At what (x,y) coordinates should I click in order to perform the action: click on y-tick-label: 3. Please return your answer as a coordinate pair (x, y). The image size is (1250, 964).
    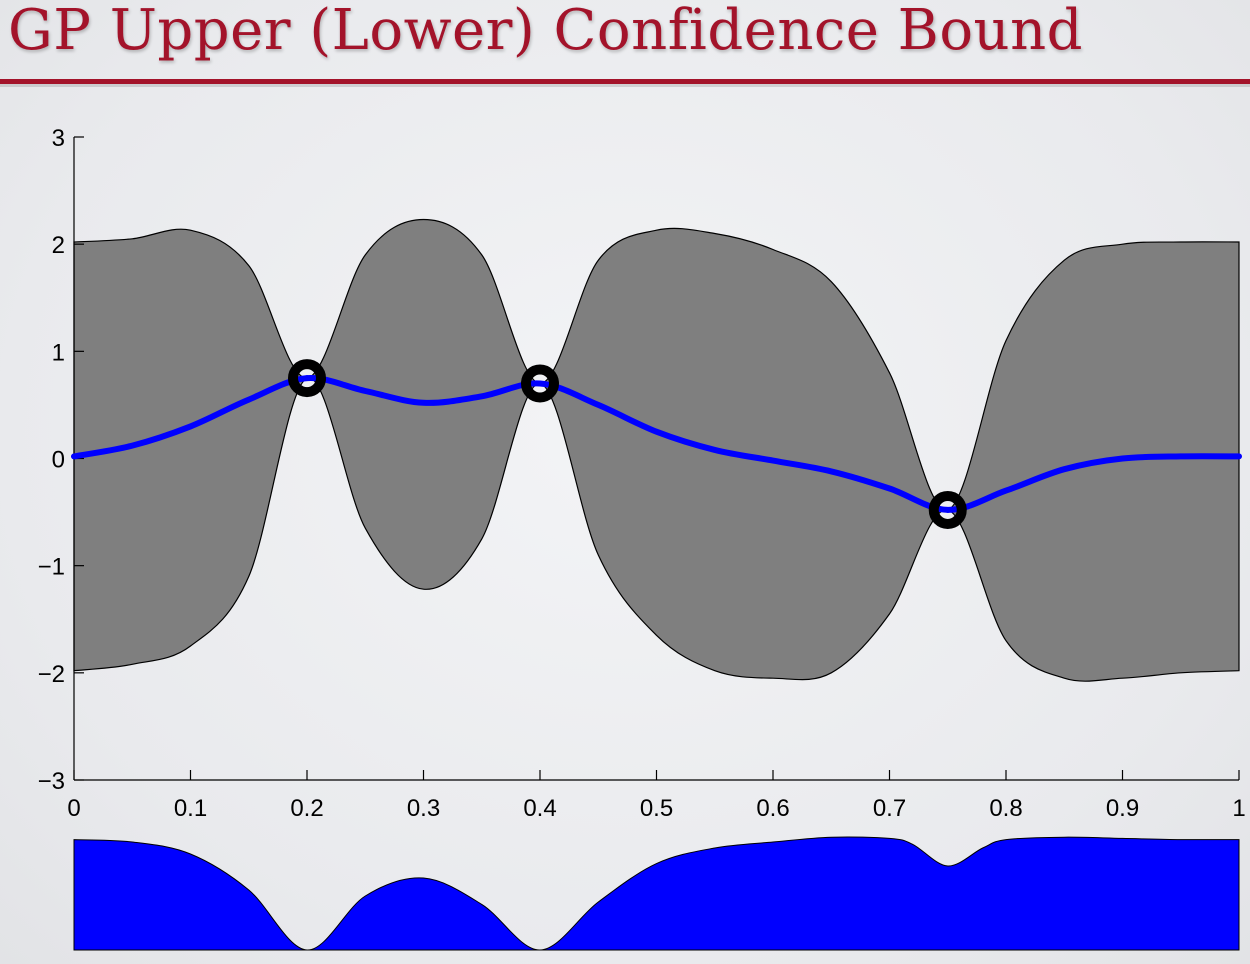
    Looking at the image, I should click on (58, 138).